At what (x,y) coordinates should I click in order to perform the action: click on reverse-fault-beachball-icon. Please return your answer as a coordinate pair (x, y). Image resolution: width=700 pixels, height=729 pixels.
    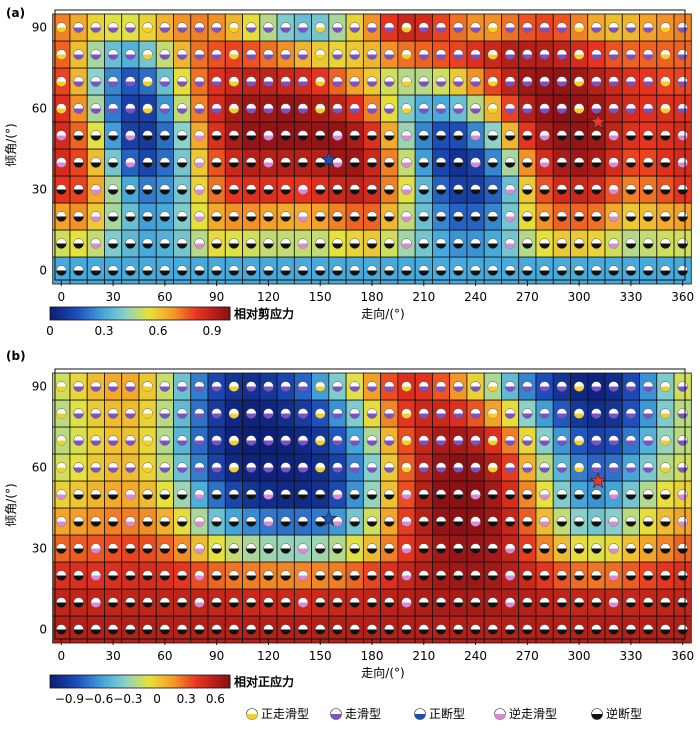
    Looking at the image, I should click on (597, 714).